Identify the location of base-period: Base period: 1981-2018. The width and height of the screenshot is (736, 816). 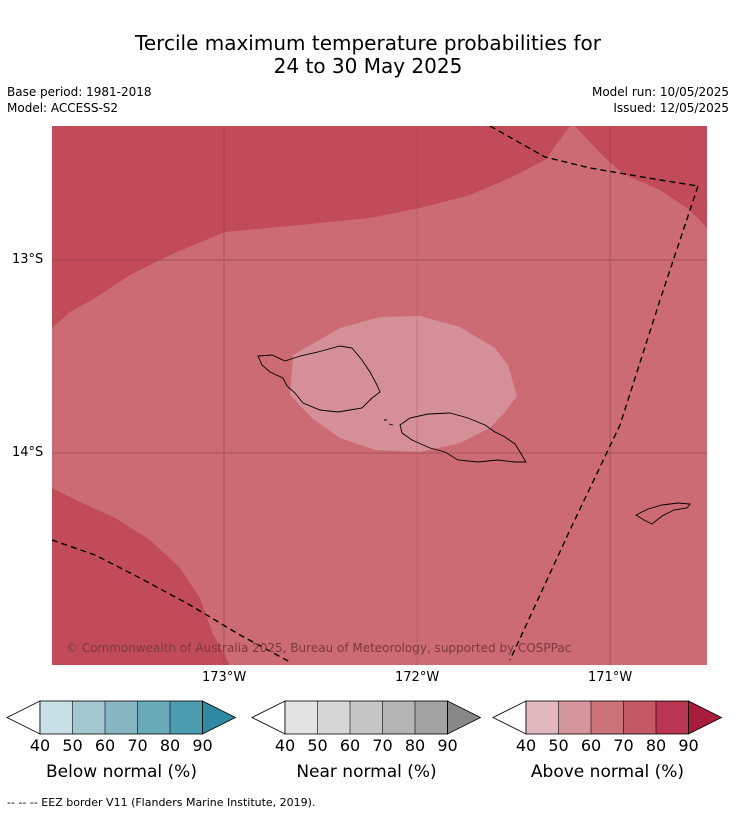
(79, 92).